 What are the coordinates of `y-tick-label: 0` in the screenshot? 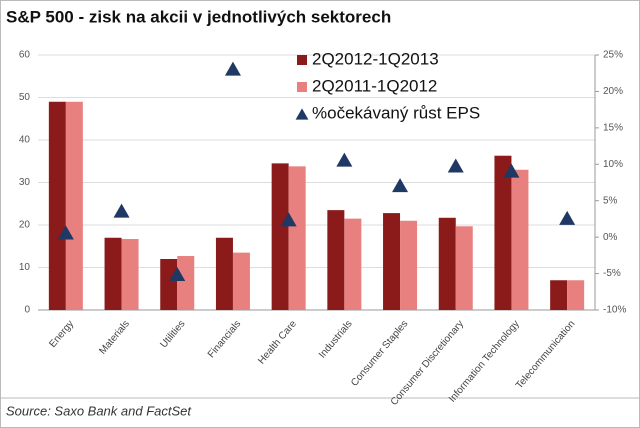 It's located at (27, 310).